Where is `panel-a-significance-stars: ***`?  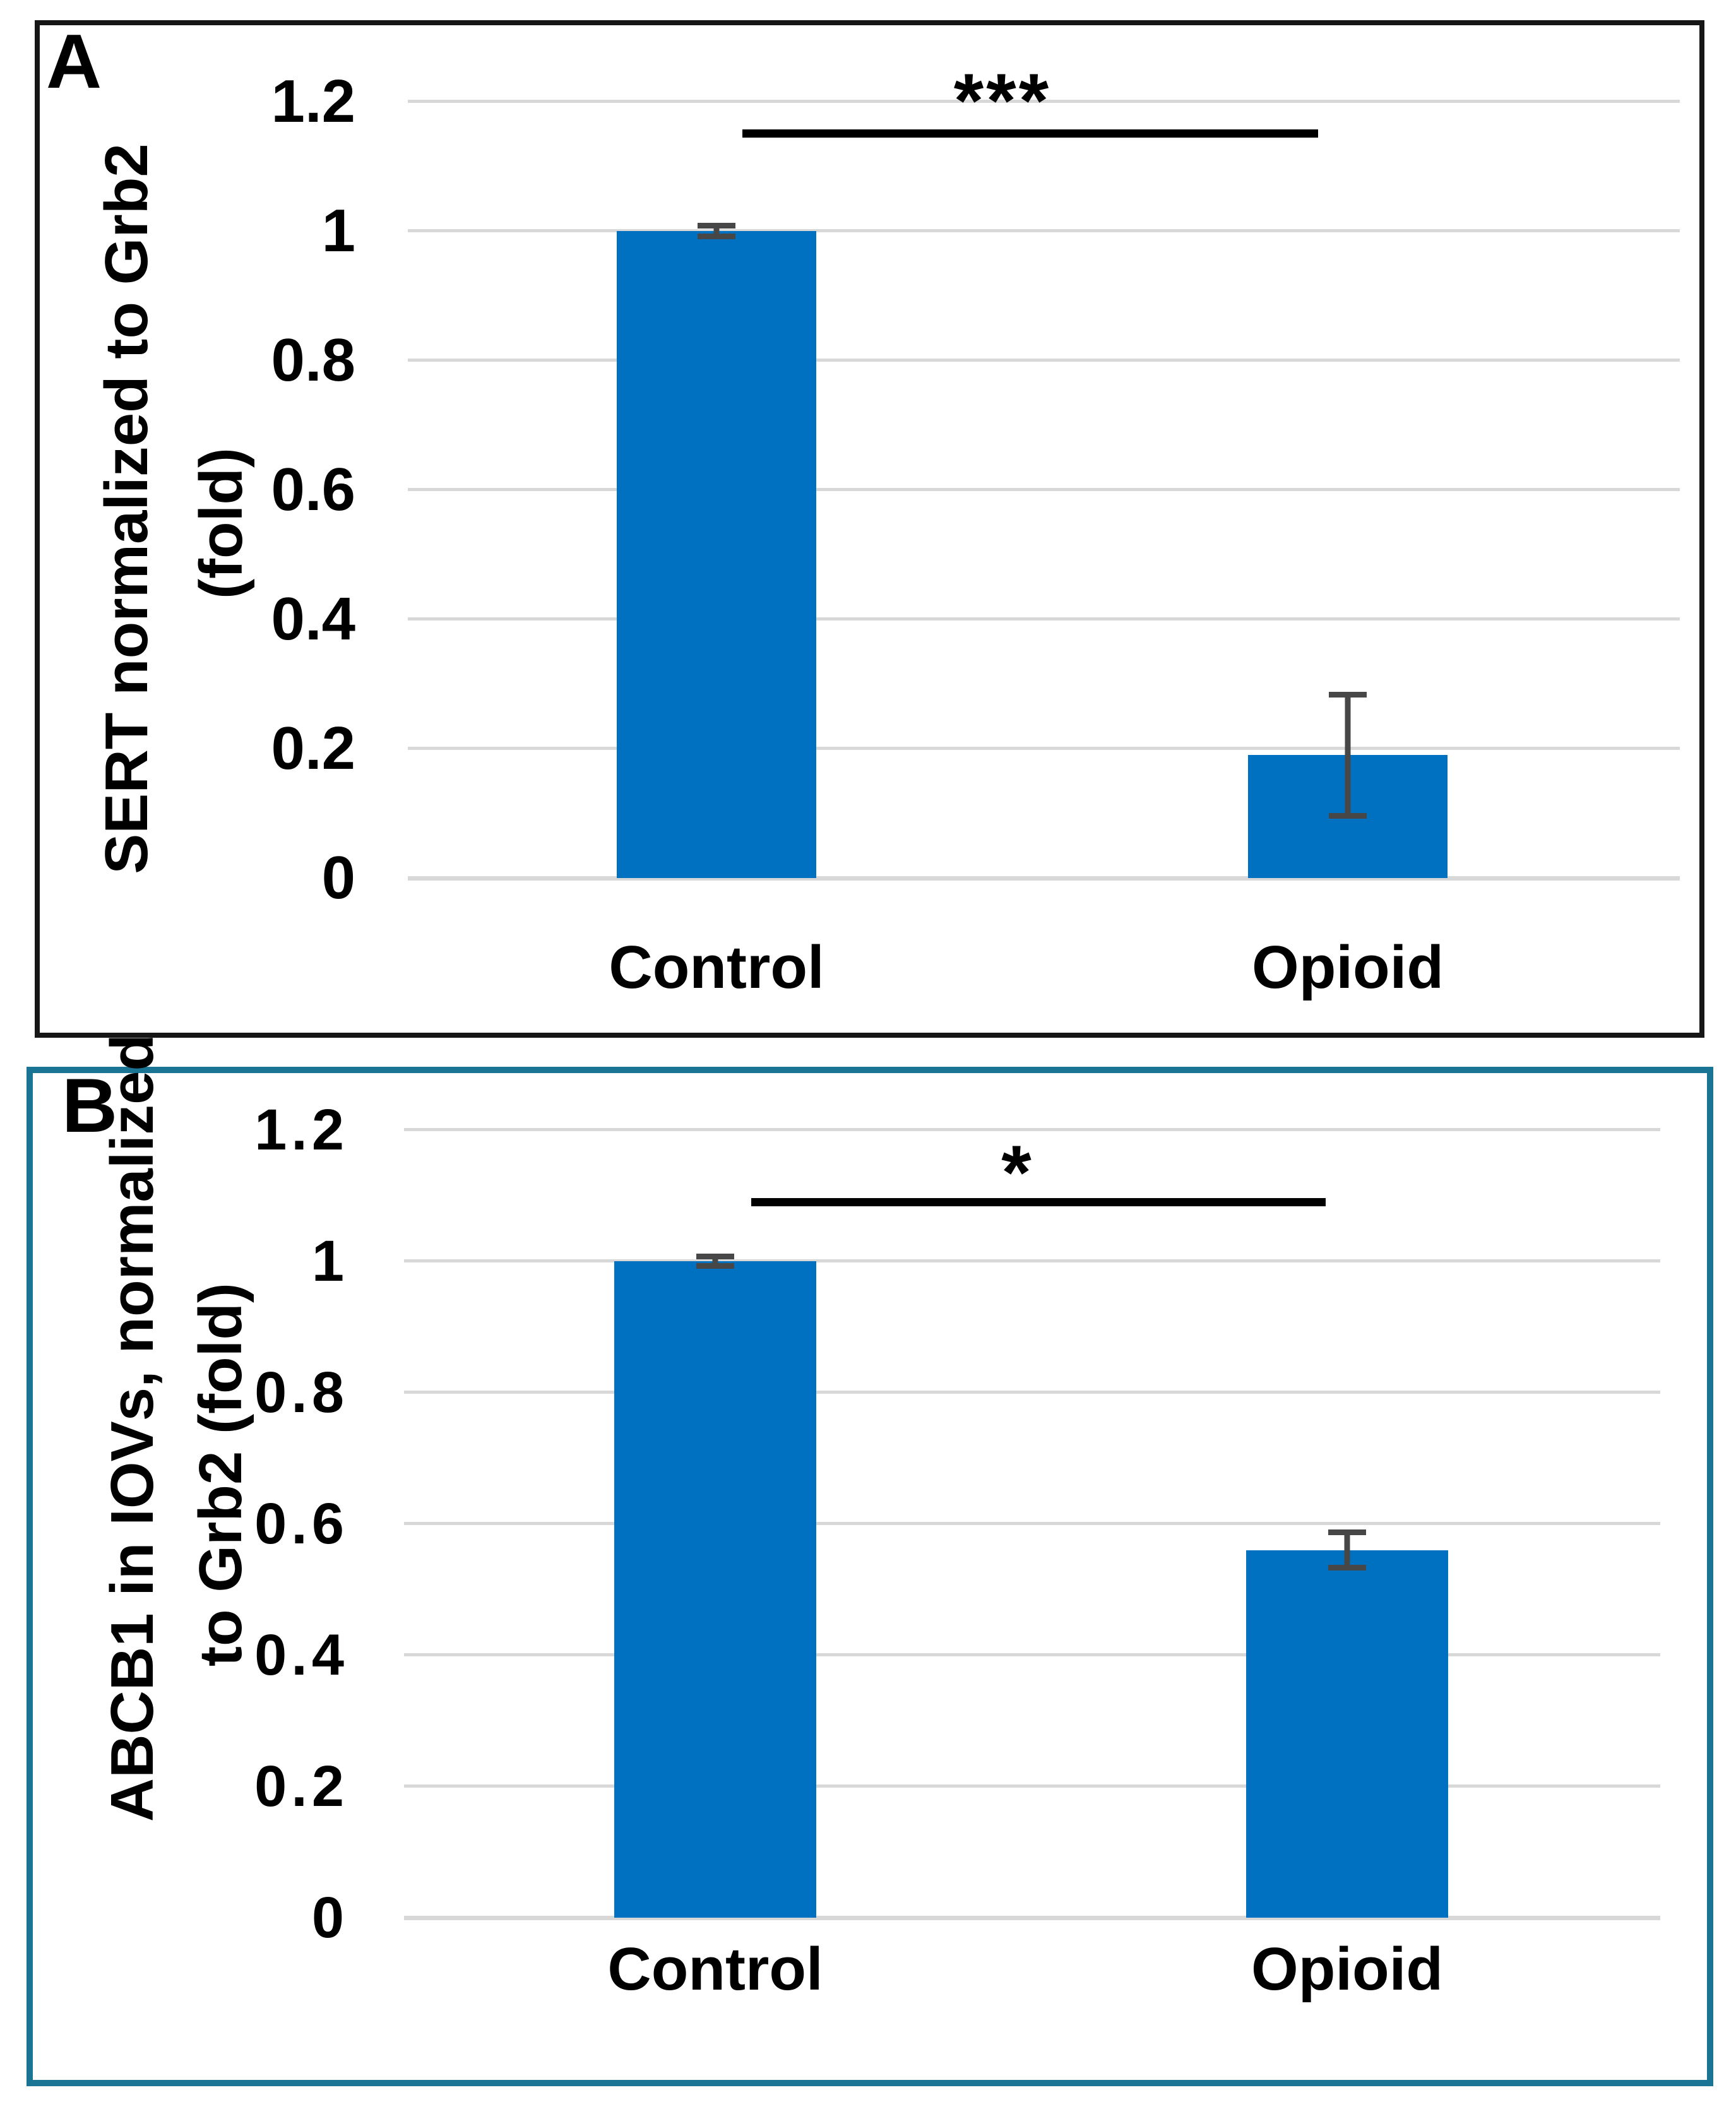
panel-a-significance-stars: *** is located at coordinates (1003, 100).